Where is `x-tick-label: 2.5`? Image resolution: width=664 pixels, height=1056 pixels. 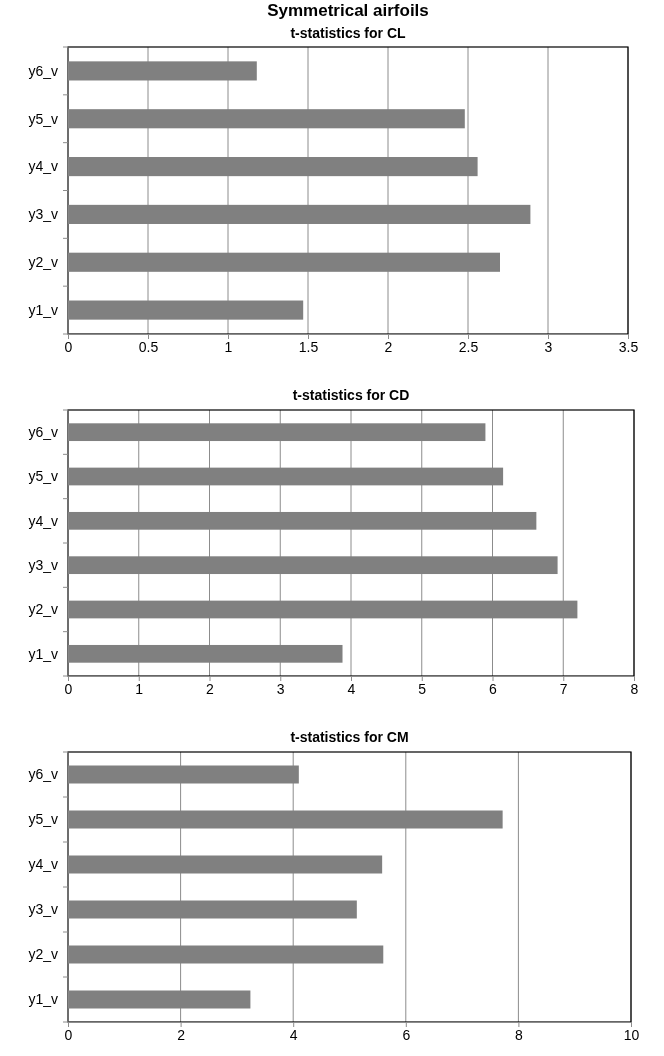
x-tick-label: 2.5 is located at coordinates (468, 346).